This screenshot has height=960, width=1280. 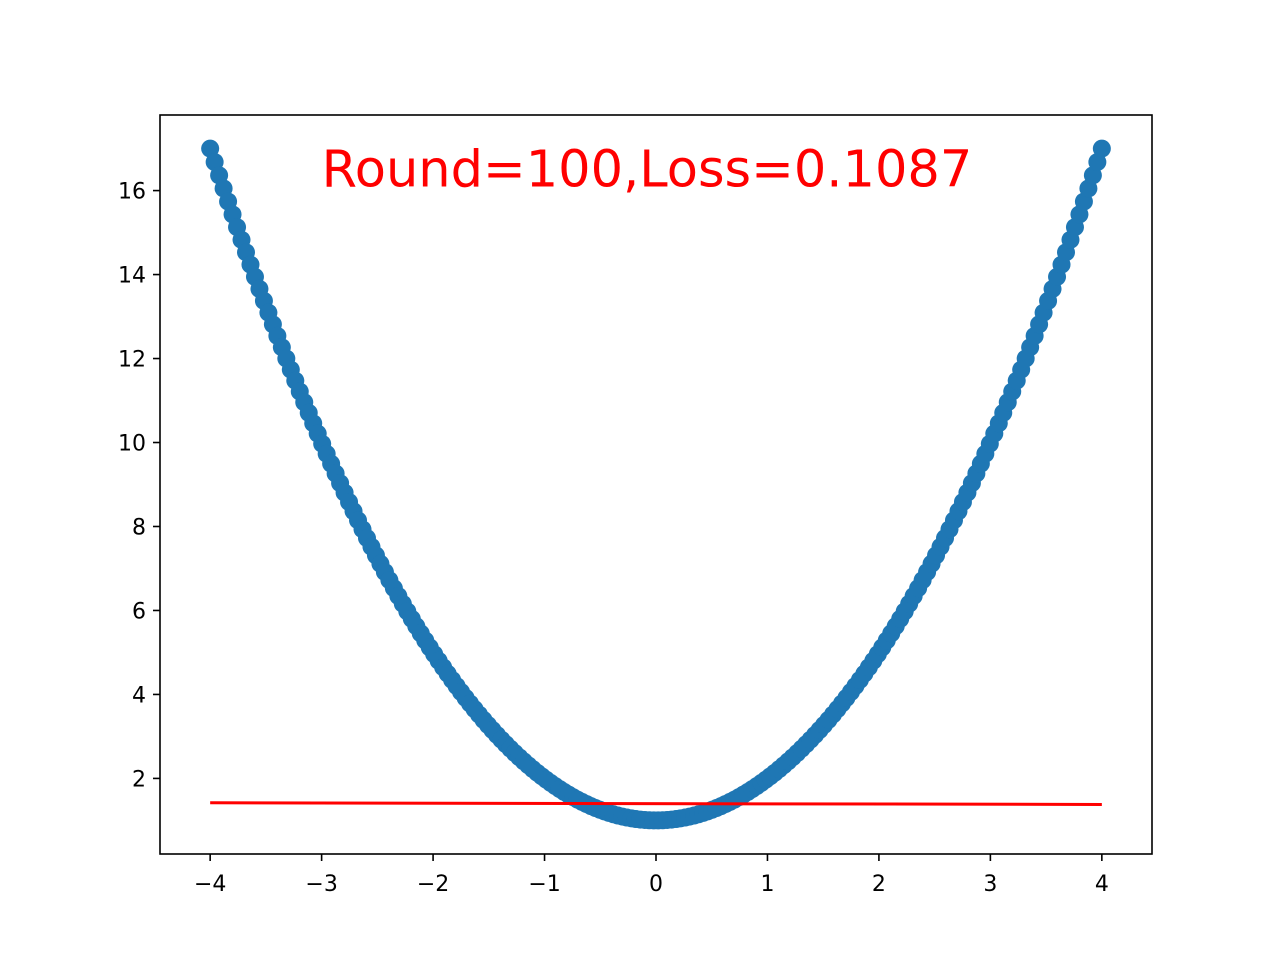 I want to click on x-tick-label: −2, so click(x=433, y=884).